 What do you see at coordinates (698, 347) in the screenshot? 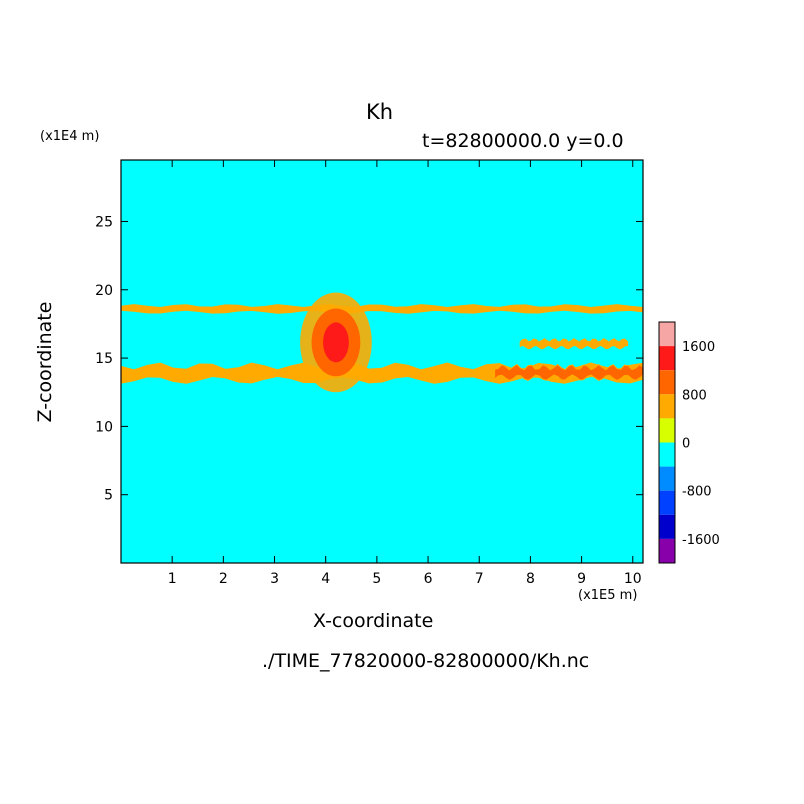
I see `colorbar-label: 1600` at bounding box center [698, 347].